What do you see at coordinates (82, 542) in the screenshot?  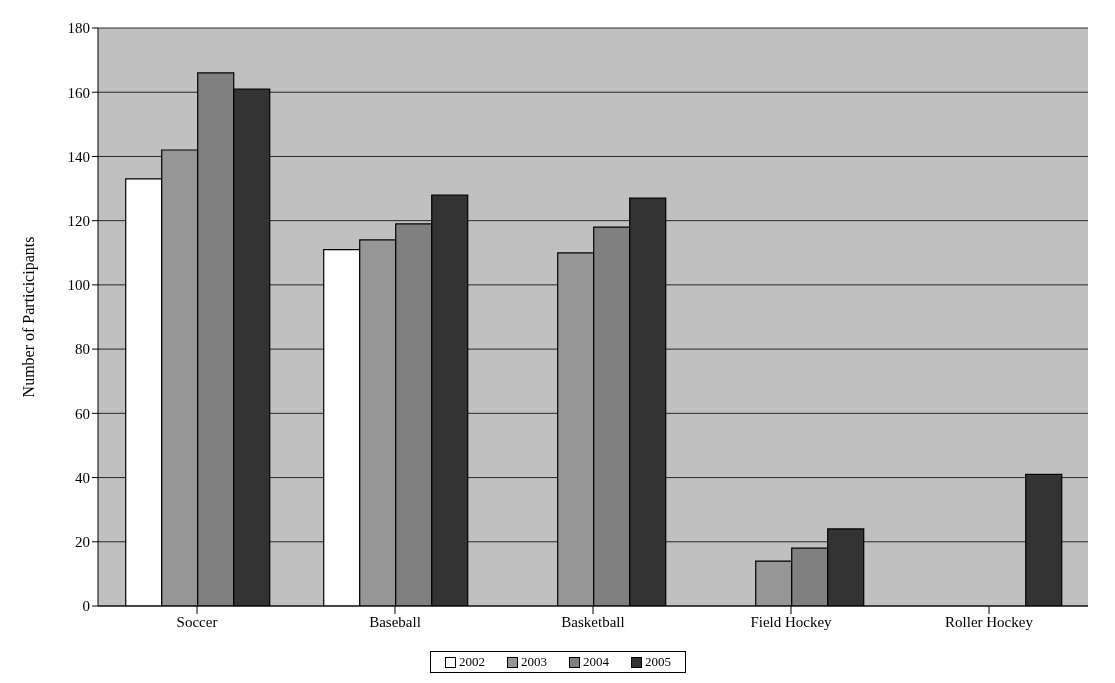 I see `y-tick-label: 20` at bounding box center [82, 542].